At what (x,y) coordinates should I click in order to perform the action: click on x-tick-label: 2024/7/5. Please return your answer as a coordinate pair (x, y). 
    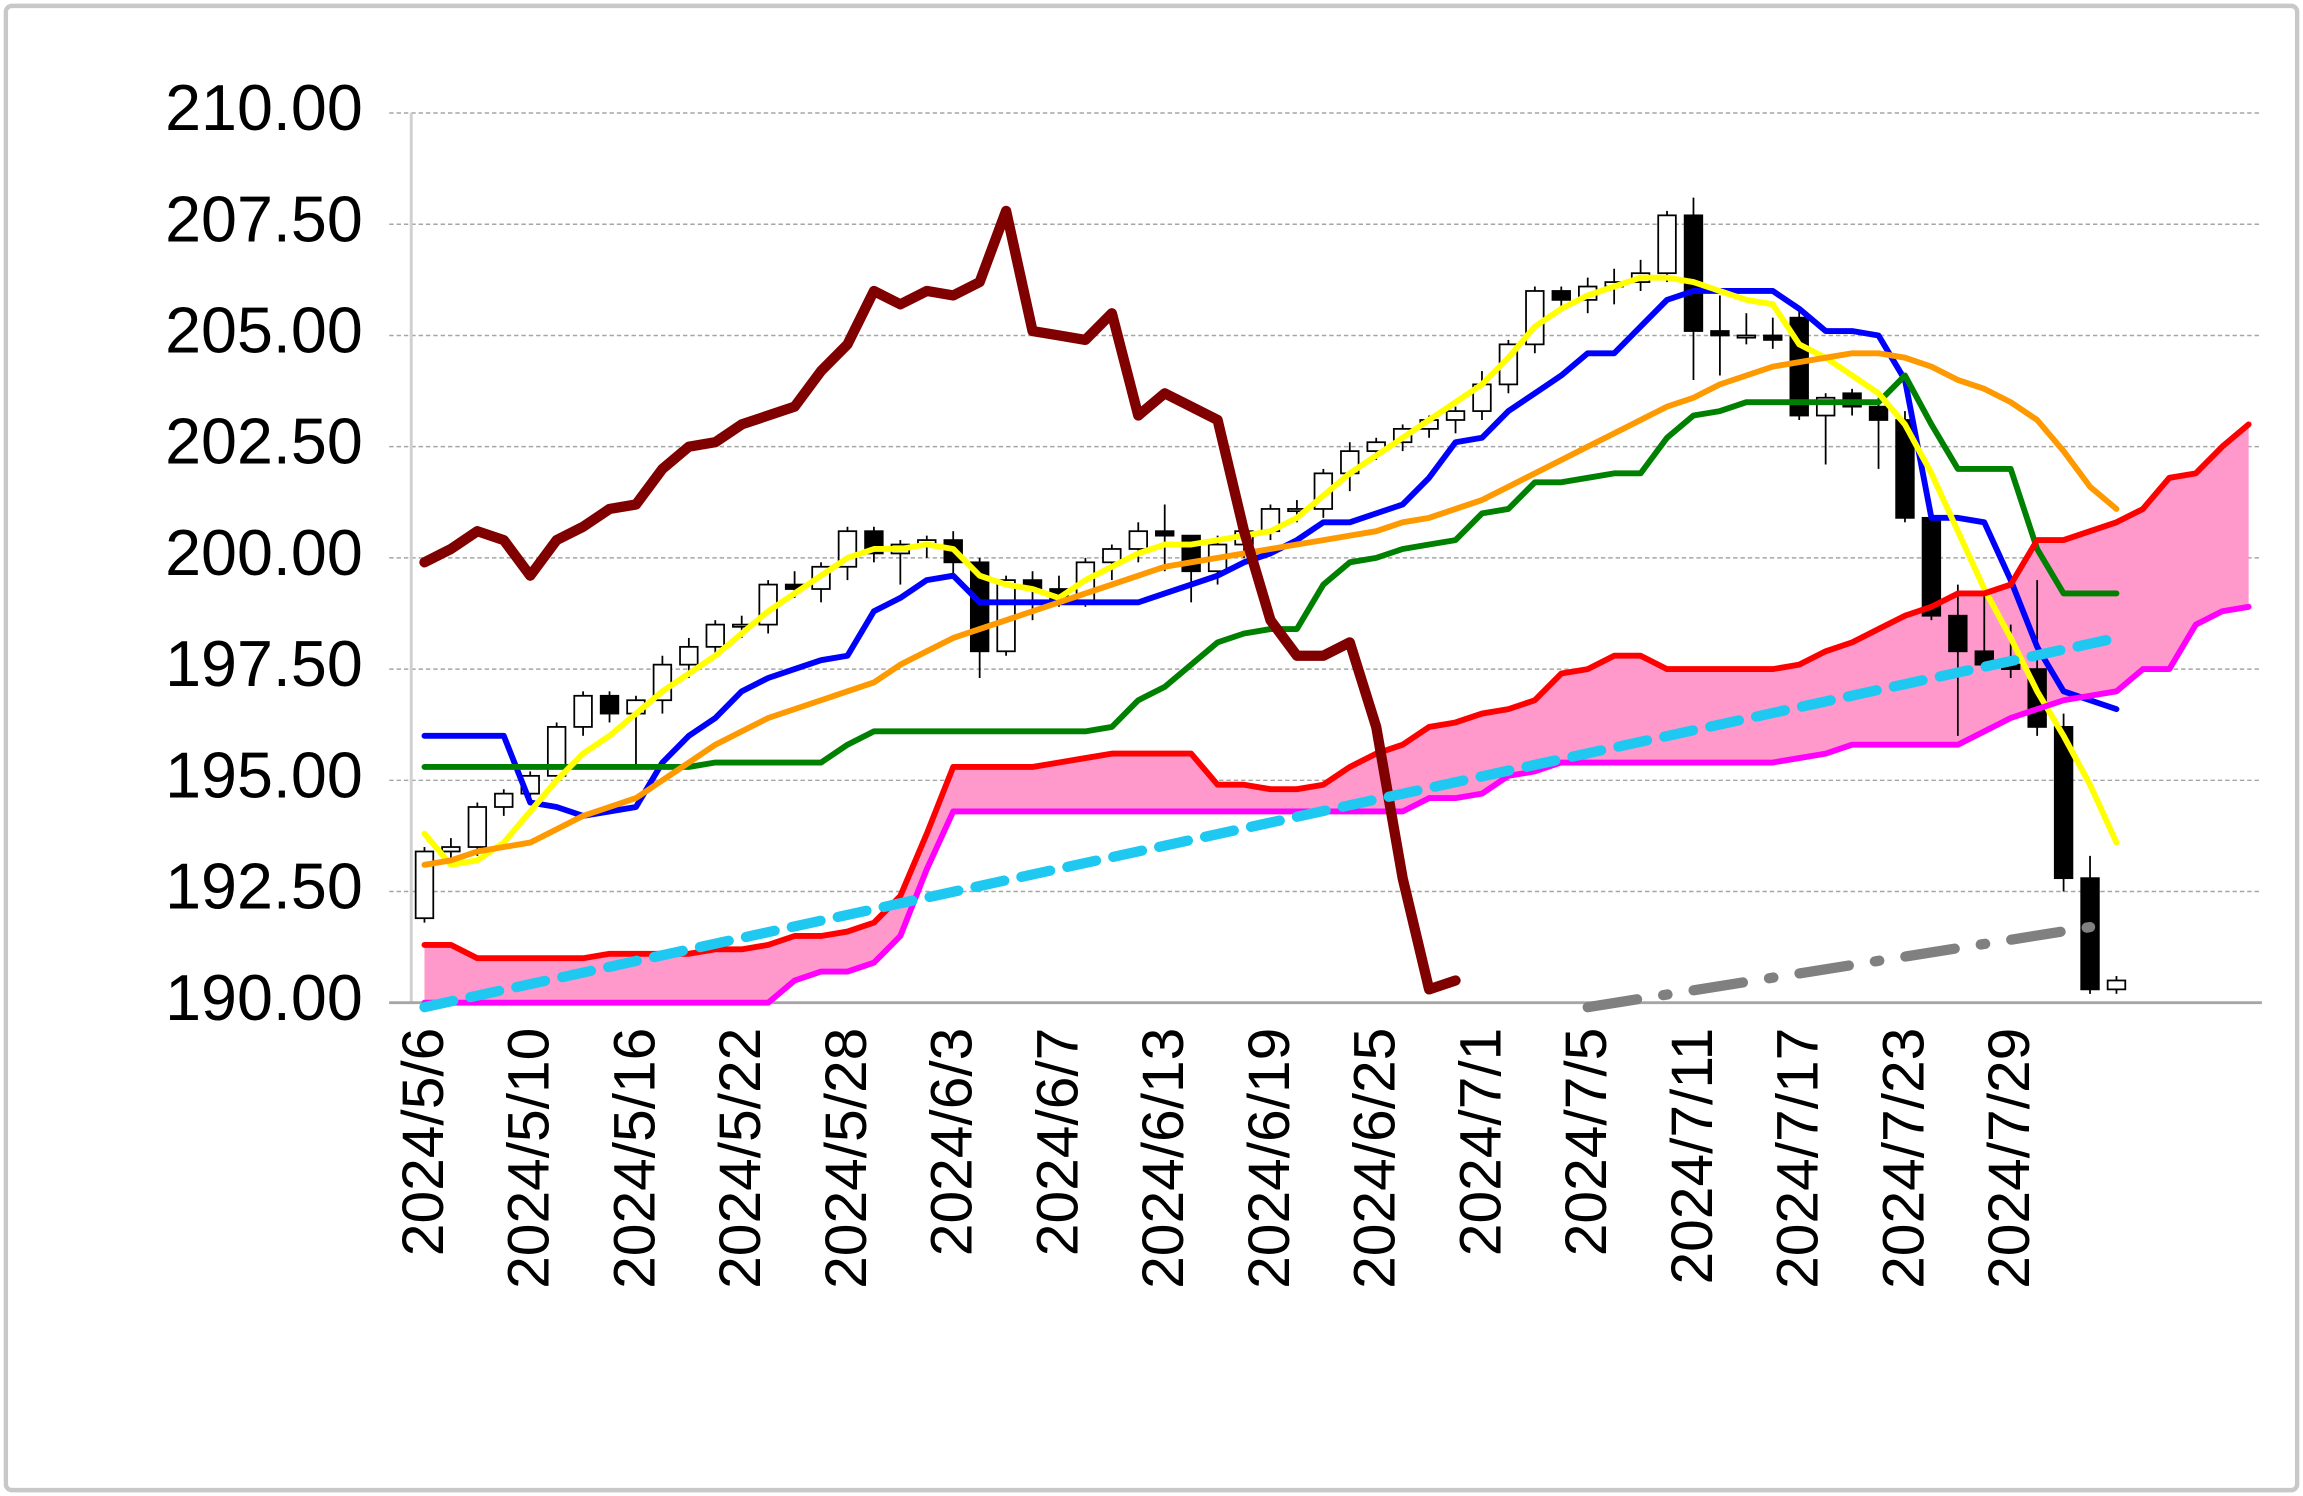
    Looking at the image, I should click on (1586, 1142).